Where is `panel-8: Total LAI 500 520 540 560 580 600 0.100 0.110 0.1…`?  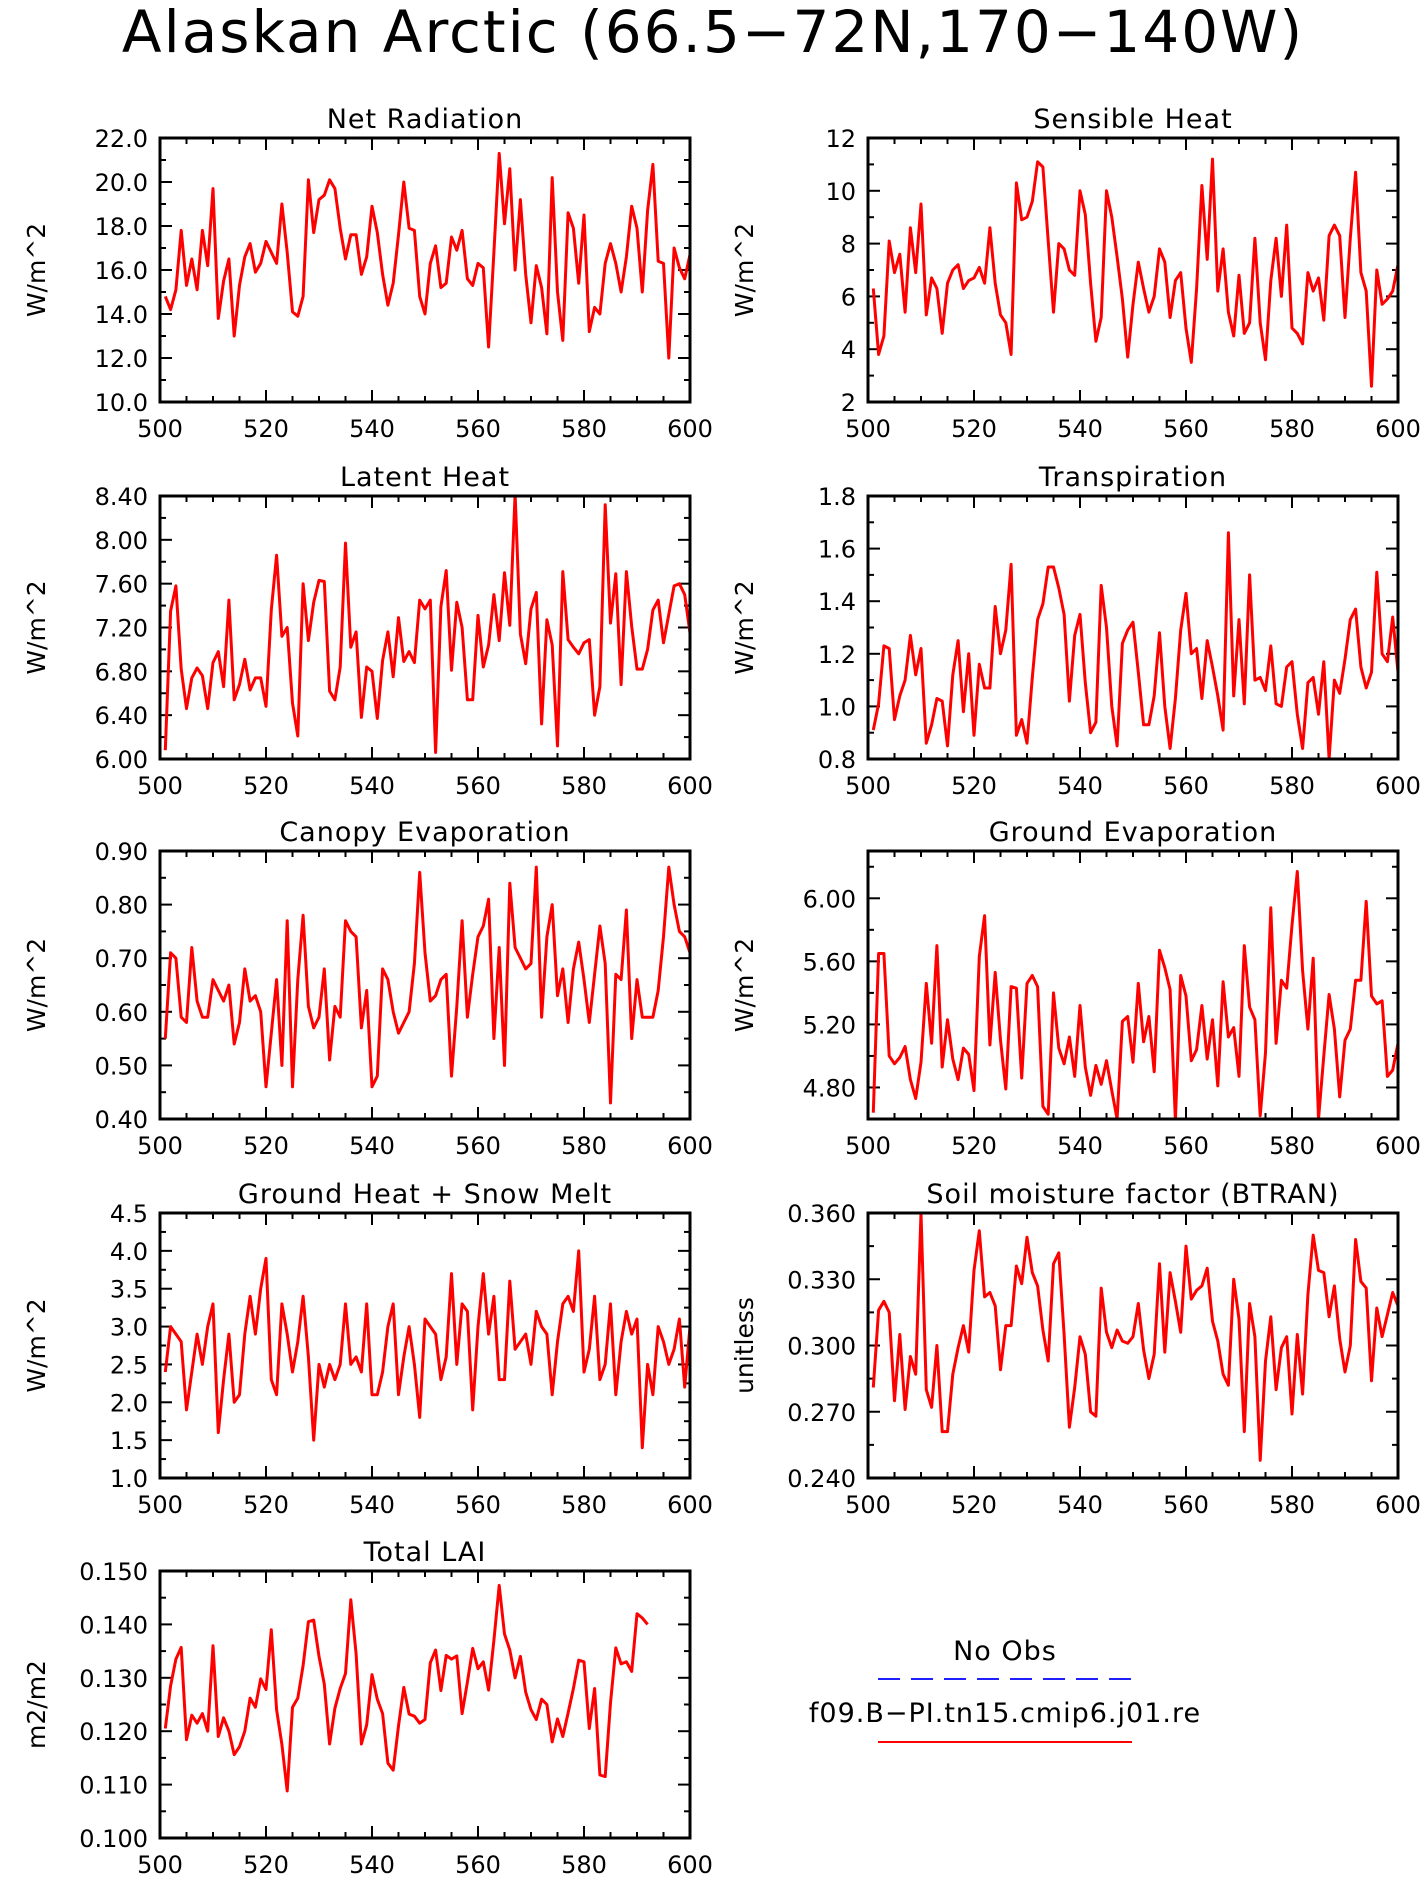
panel-8: Total LAI 500 520 540 560 580 600 0.100 0.110 0.1… is located at coordinates (367, 1708).